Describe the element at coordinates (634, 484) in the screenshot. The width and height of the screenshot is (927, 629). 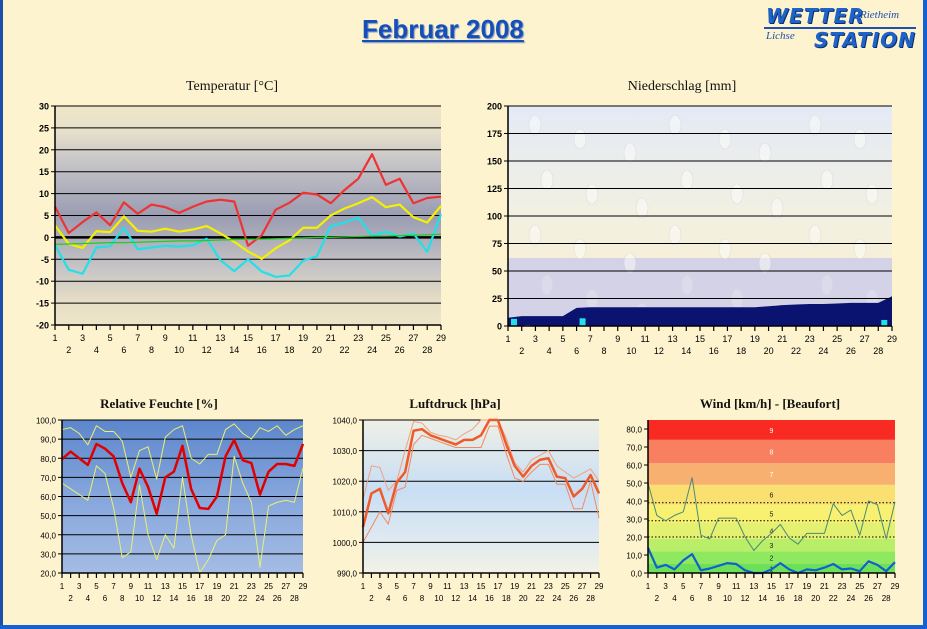
I see `y-tick-label: 50,0` at that location.